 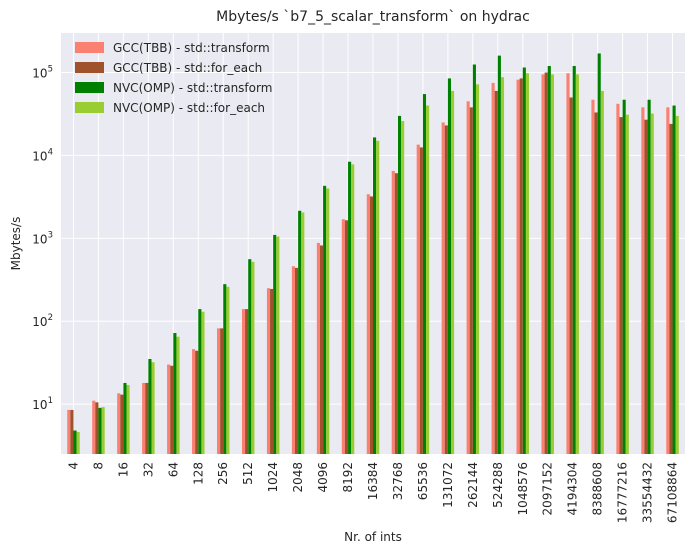 I want to click on x-tick-label: 16777216, so click(x=623, y=492).